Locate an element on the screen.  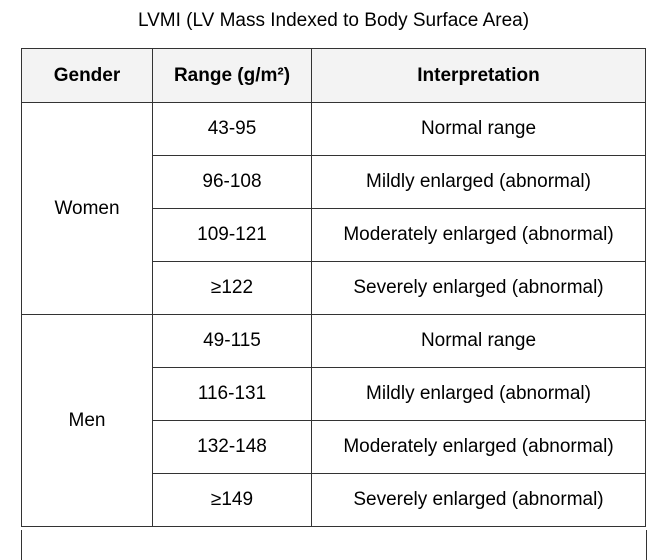
range-cell: ≥122 is located at coordinates (232, 288).